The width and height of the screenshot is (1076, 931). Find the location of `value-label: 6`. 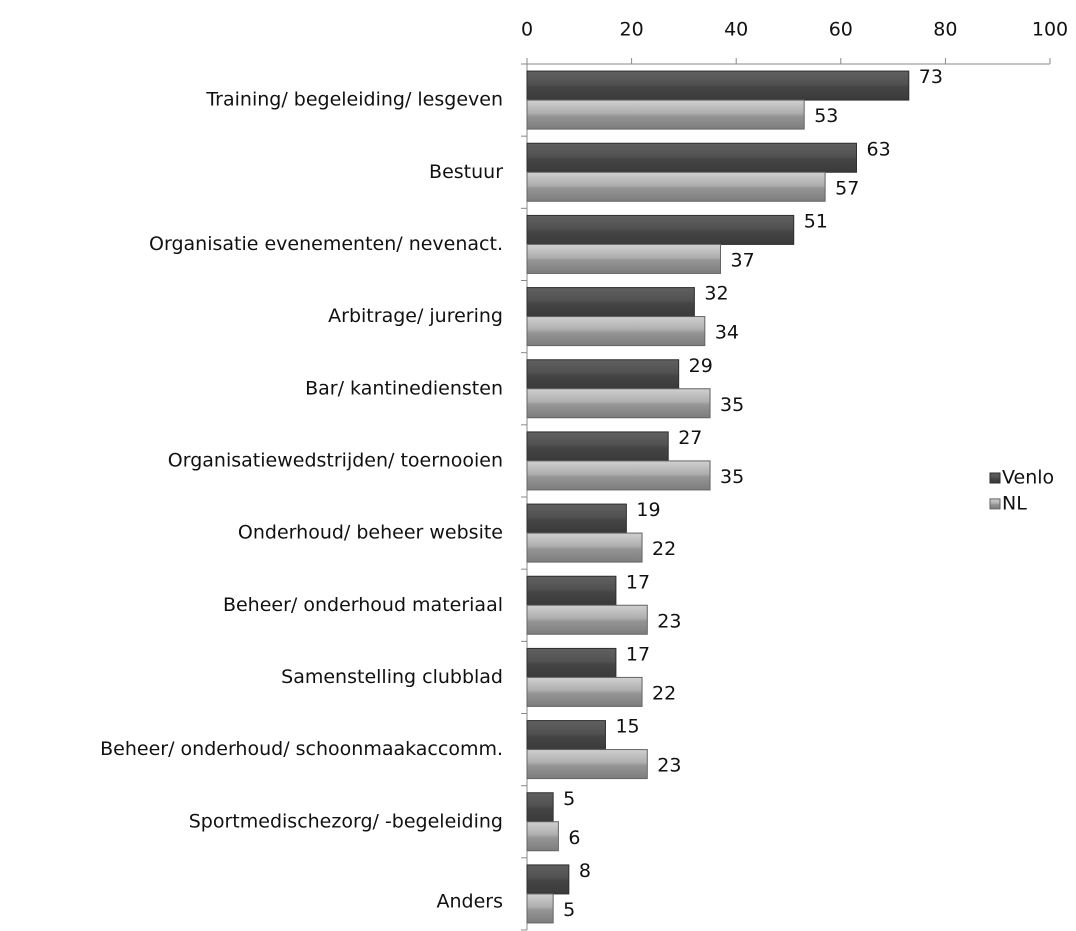

value-label: 6 is located at coordinates (574, 838).